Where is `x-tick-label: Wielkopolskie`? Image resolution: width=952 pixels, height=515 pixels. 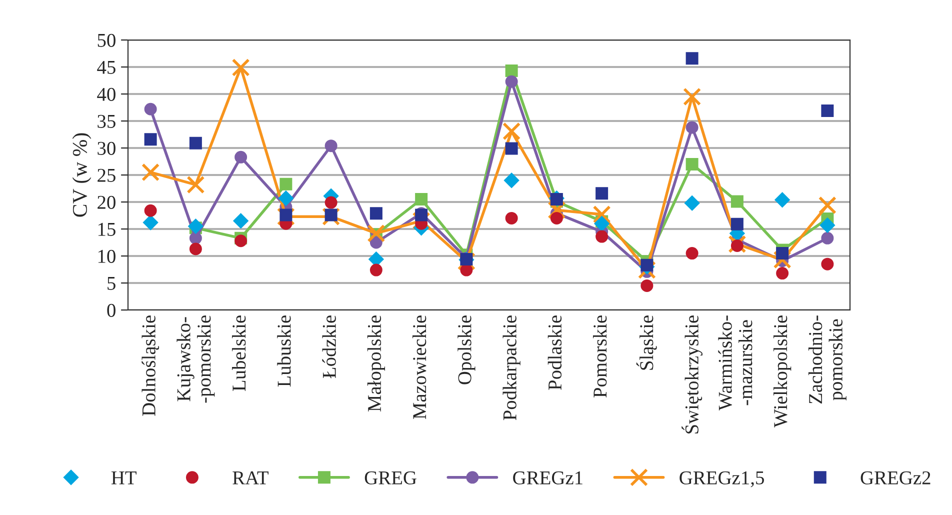 x-tick-label: Wielkopolskie is located at coordinates (782, 372).